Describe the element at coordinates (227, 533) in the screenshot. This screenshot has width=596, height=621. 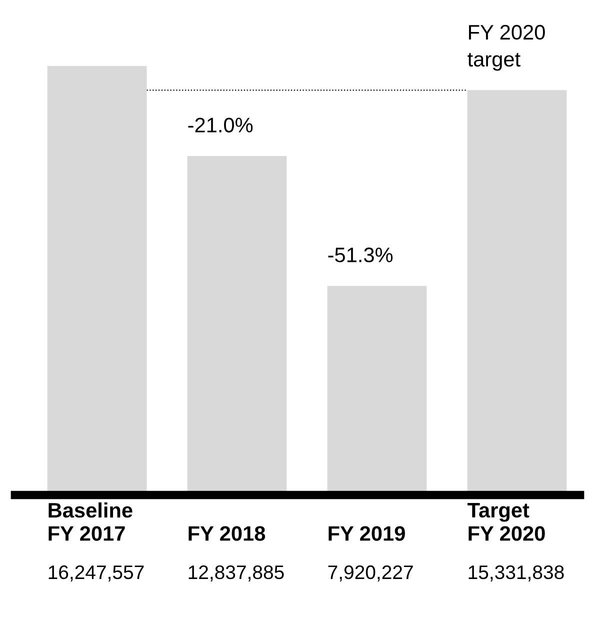
I see `x-tick-label: FY 2018` at that location.